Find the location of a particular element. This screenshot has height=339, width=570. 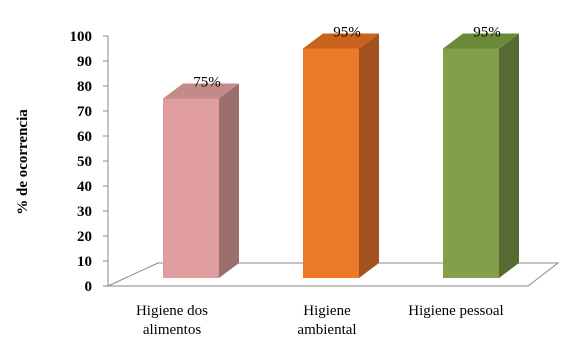

y-tick-label: 40 is located at coordinates (84, 187).